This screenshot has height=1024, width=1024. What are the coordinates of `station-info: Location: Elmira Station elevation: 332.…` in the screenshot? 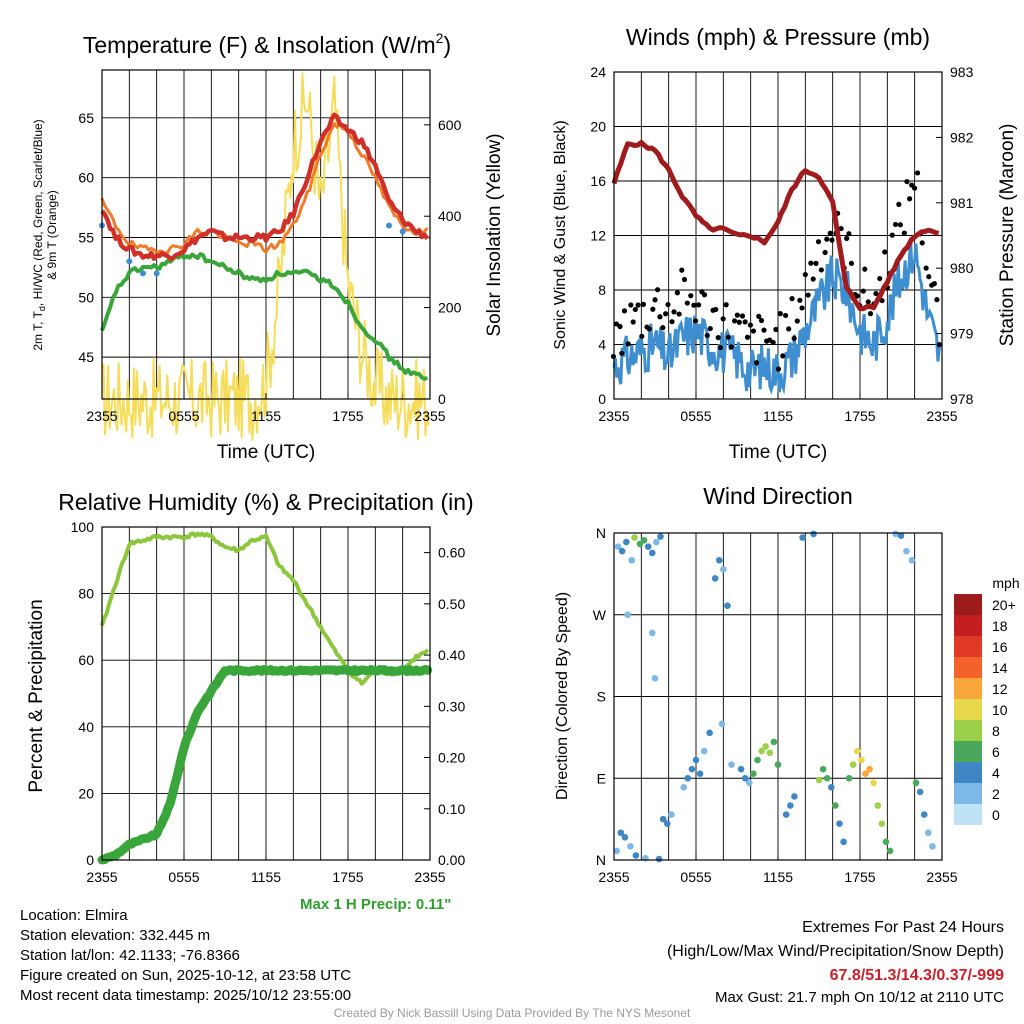 It's located at (185, 956).